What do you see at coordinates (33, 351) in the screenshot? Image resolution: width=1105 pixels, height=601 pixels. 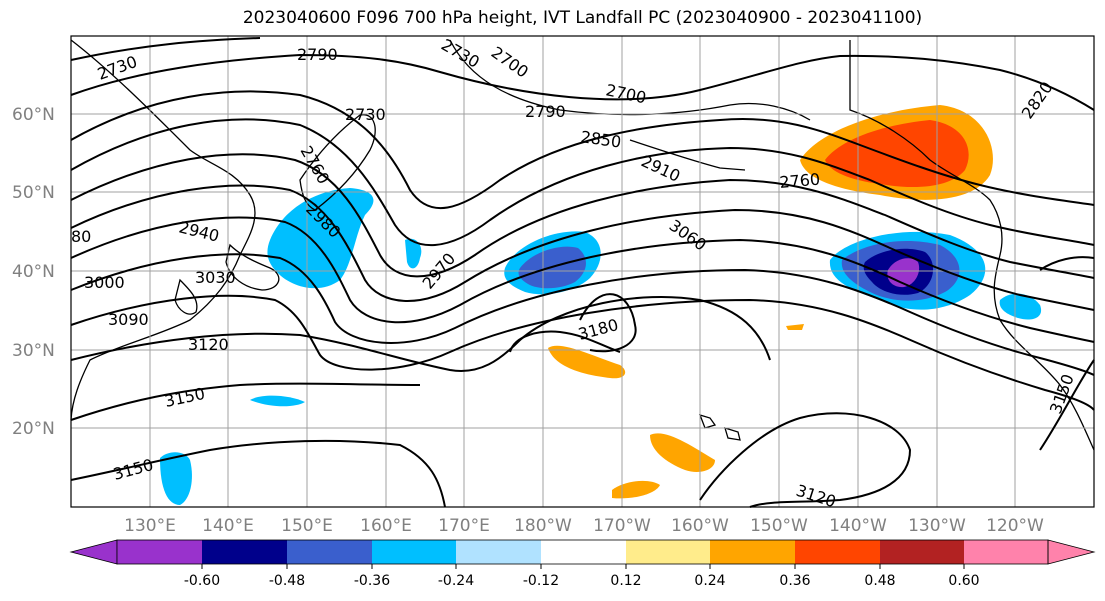 I see `lat-label-30n: 30°N` at bounding box center [33, 351].